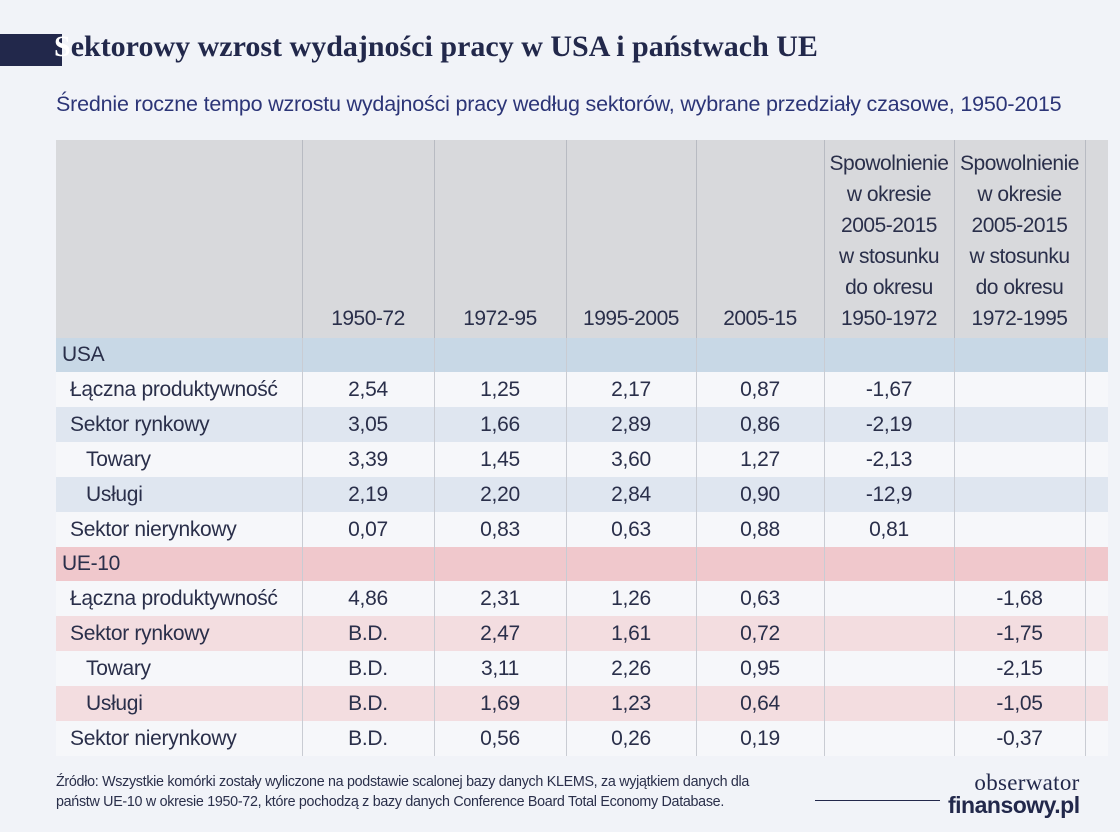 The height and width of the screenshot is (832, 1120). Describe the element at coordinates (1014, 805) in the screenshot. I see `logo-line-2: finansowy.pl` at that location.